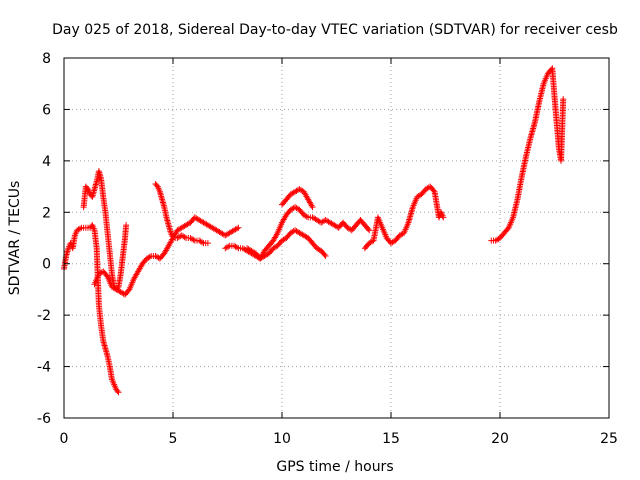 This screenshot has width=640, height=480. Describe the element at coordinates (500, 439) in the screenshot. I see `x-tick-label: 20` at that location.